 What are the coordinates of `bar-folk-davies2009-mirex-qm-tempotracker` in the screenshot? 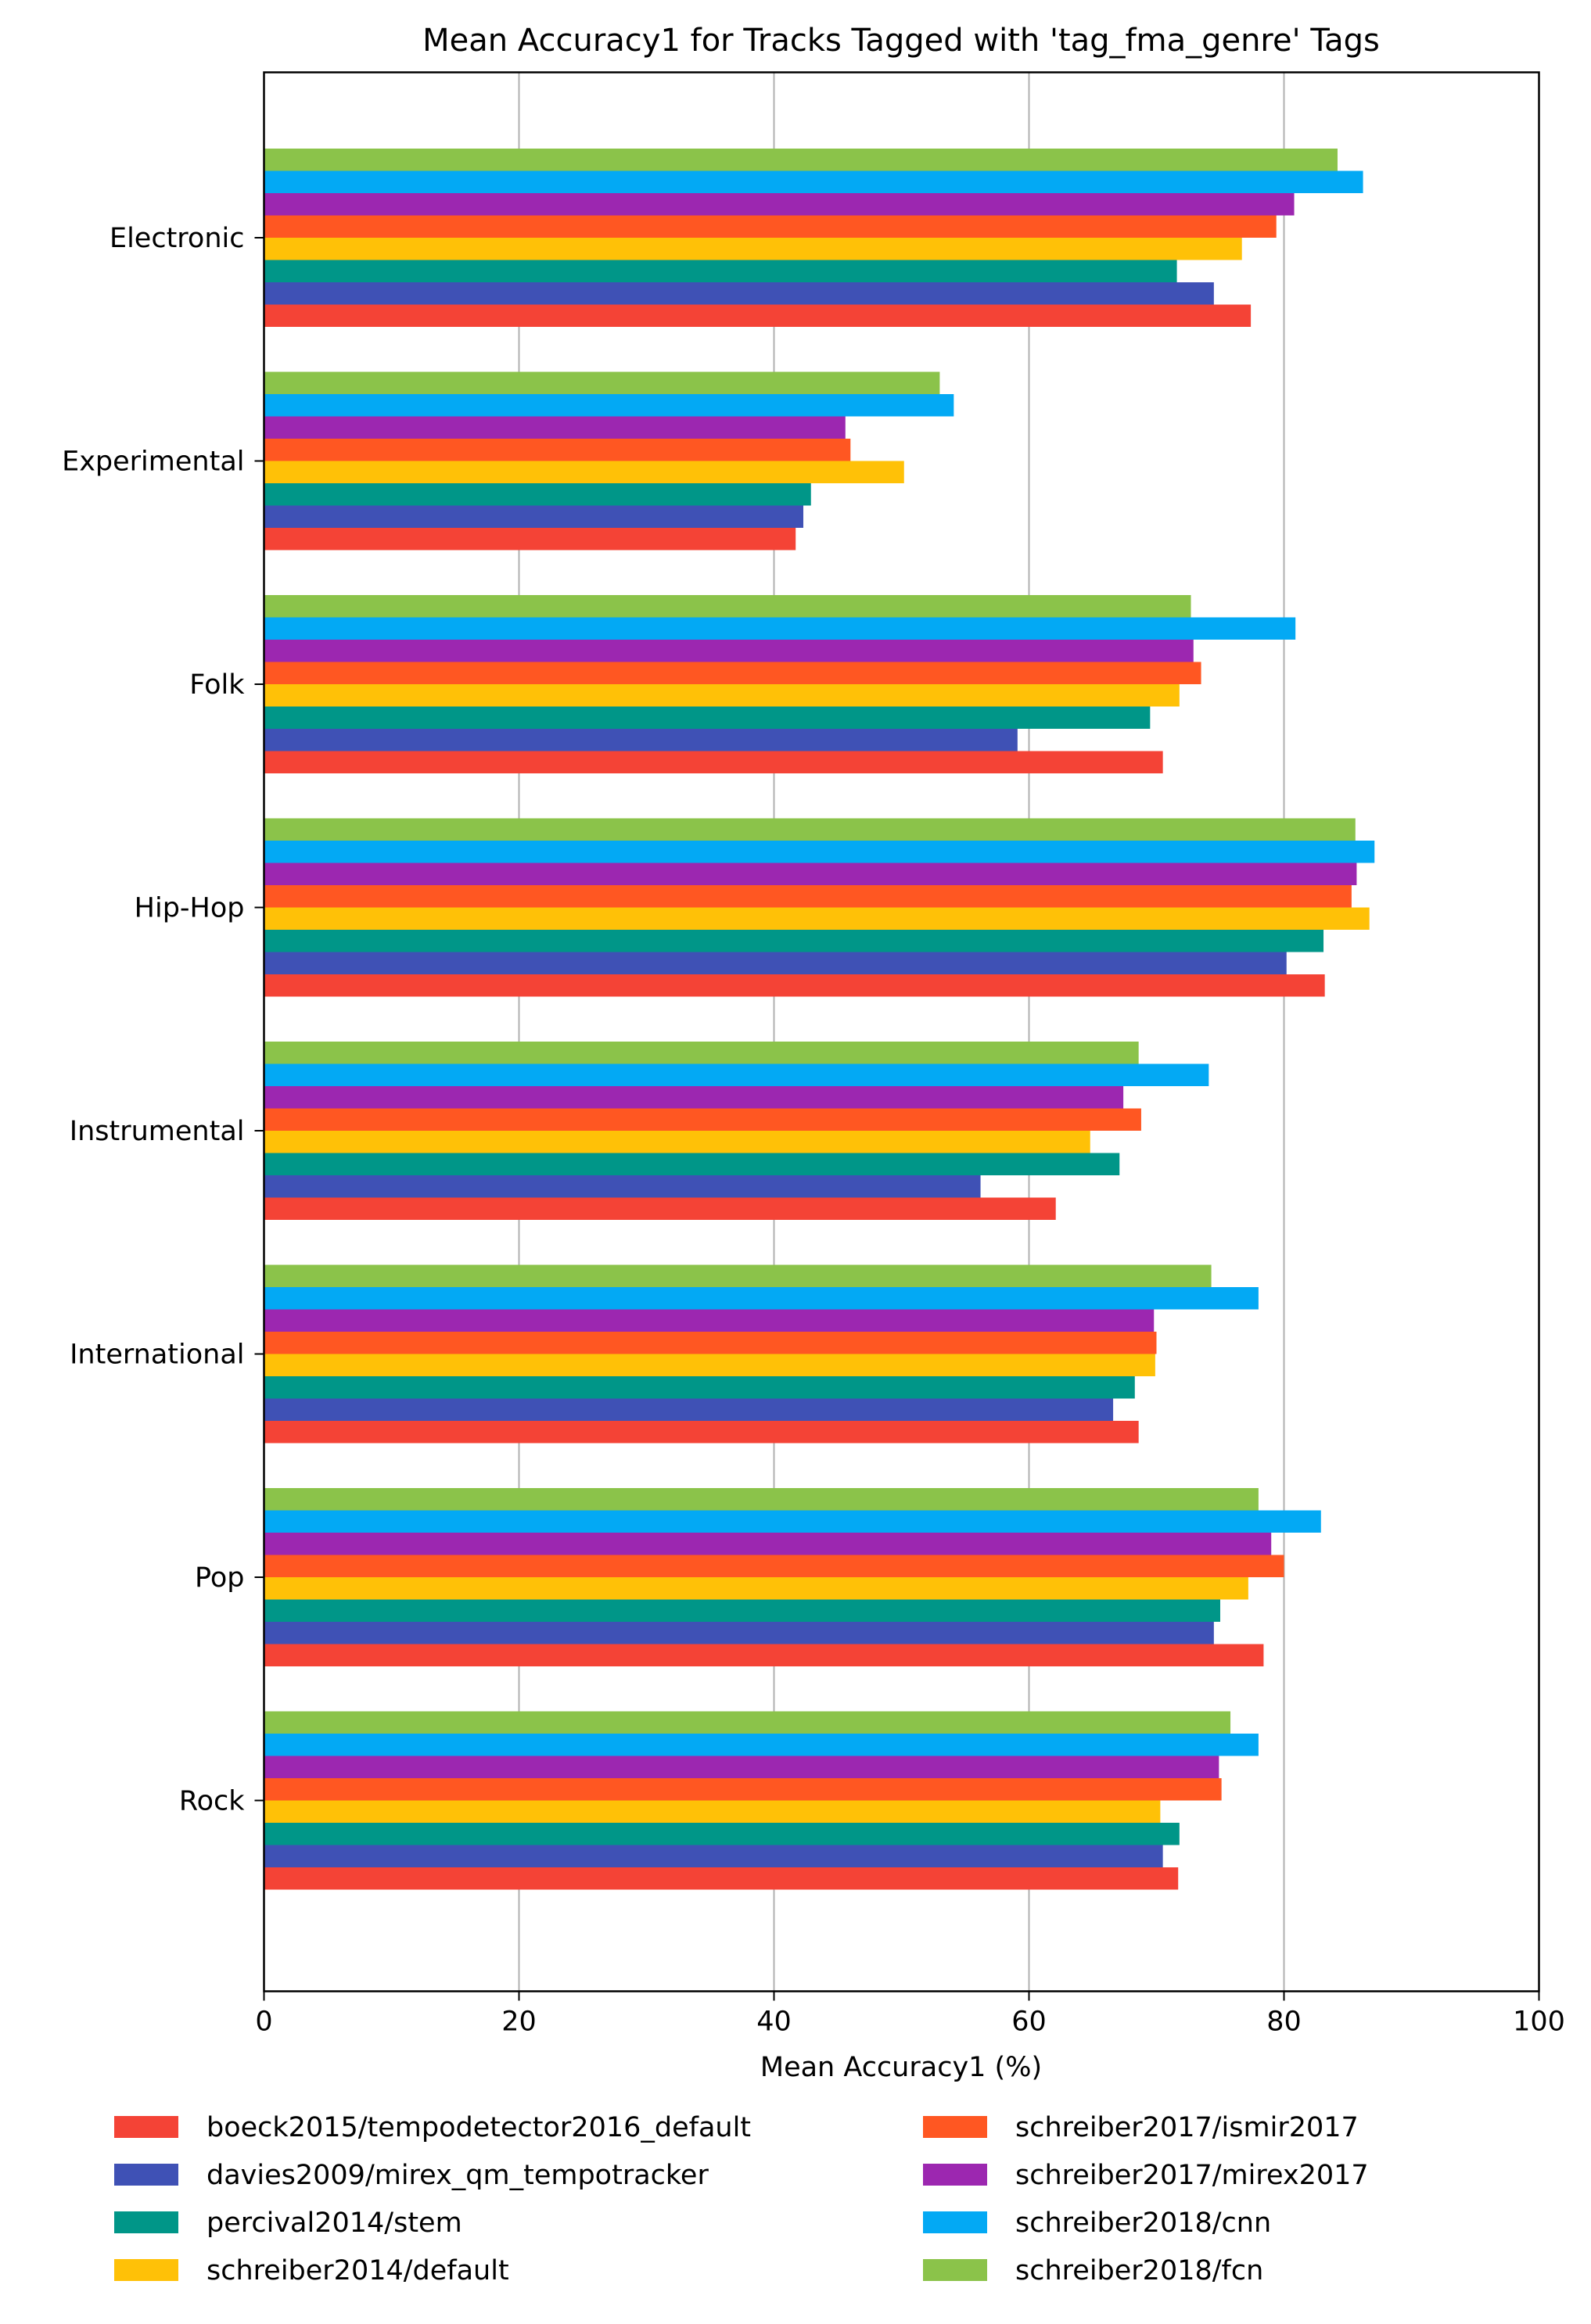 It's located at (641, 740).